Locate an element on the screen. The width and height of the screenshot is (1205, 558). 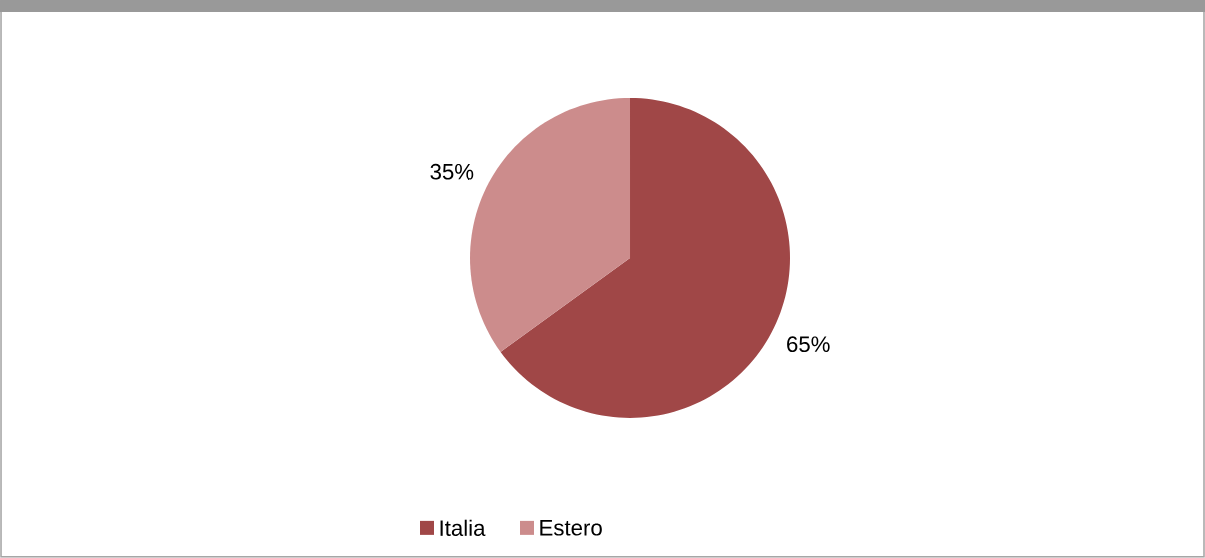
data-label: 35% is located at coordinates (452, 172).